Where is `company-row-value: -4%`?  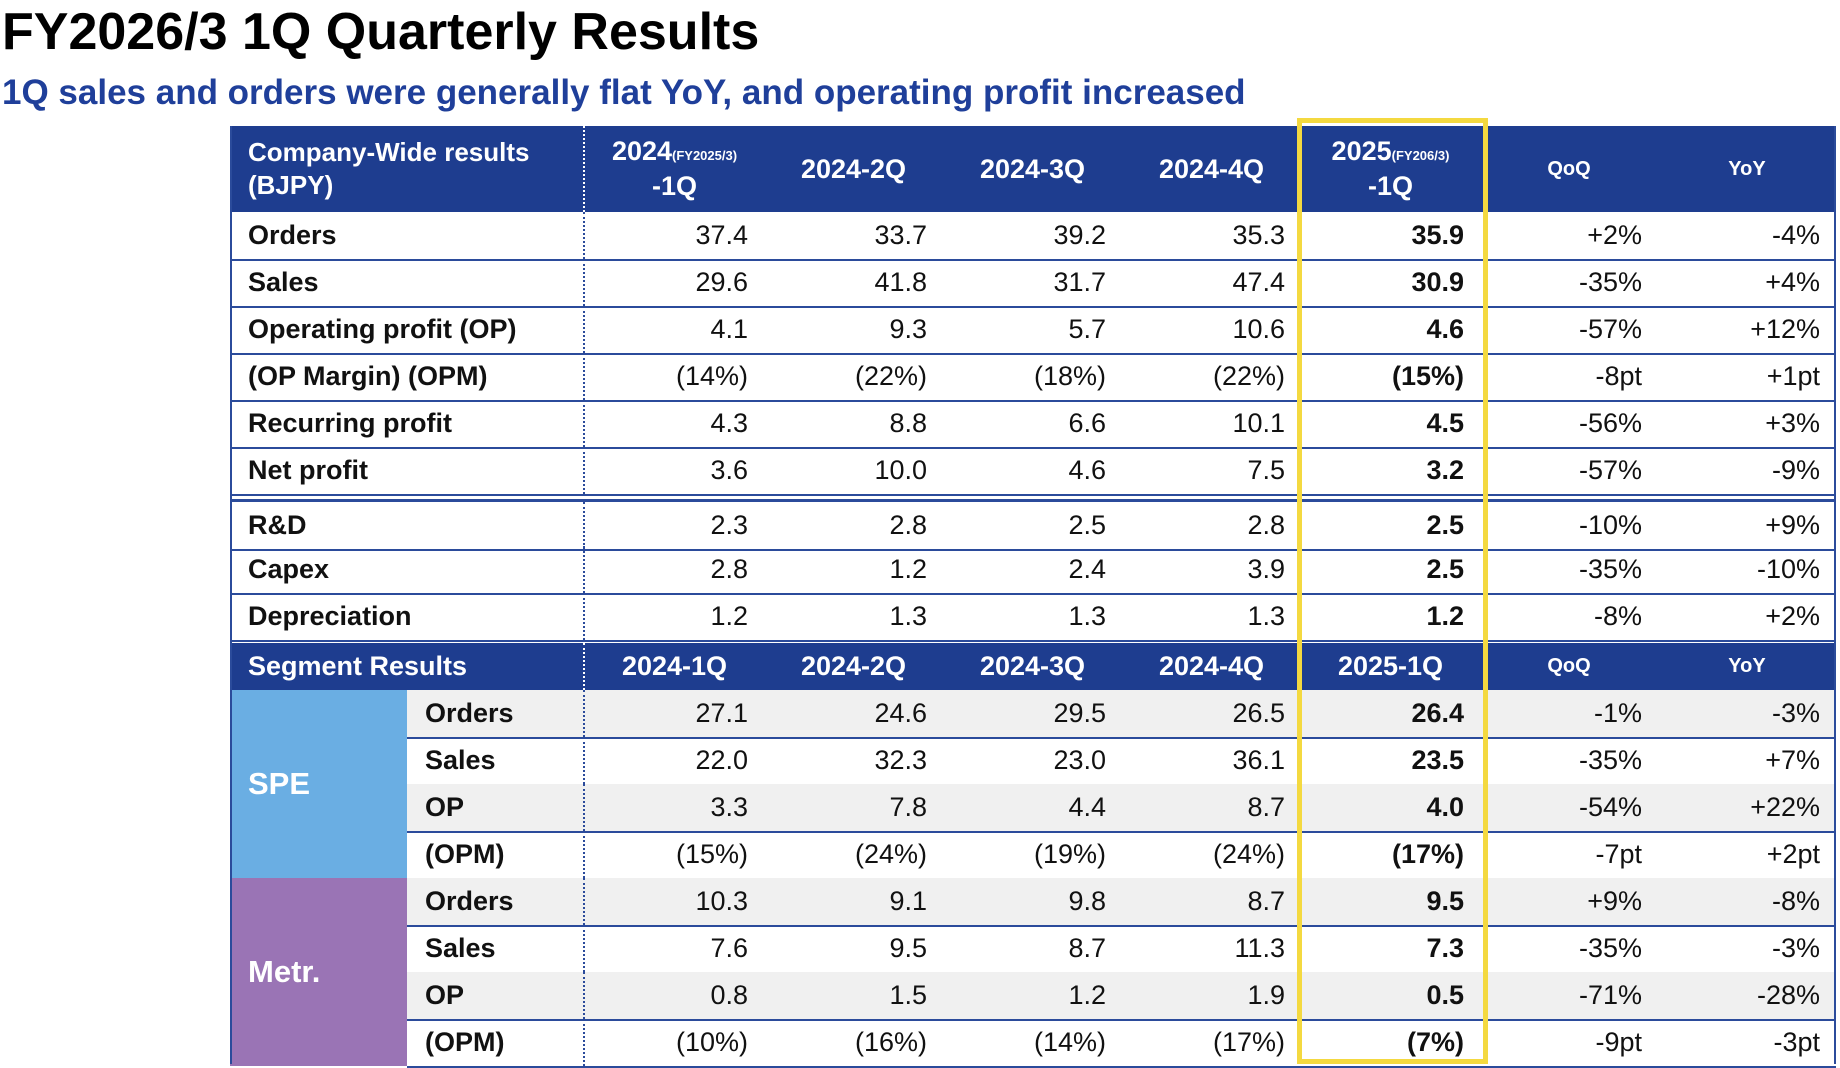 company-row-value: -4% is located at coordinates (1795, 235).